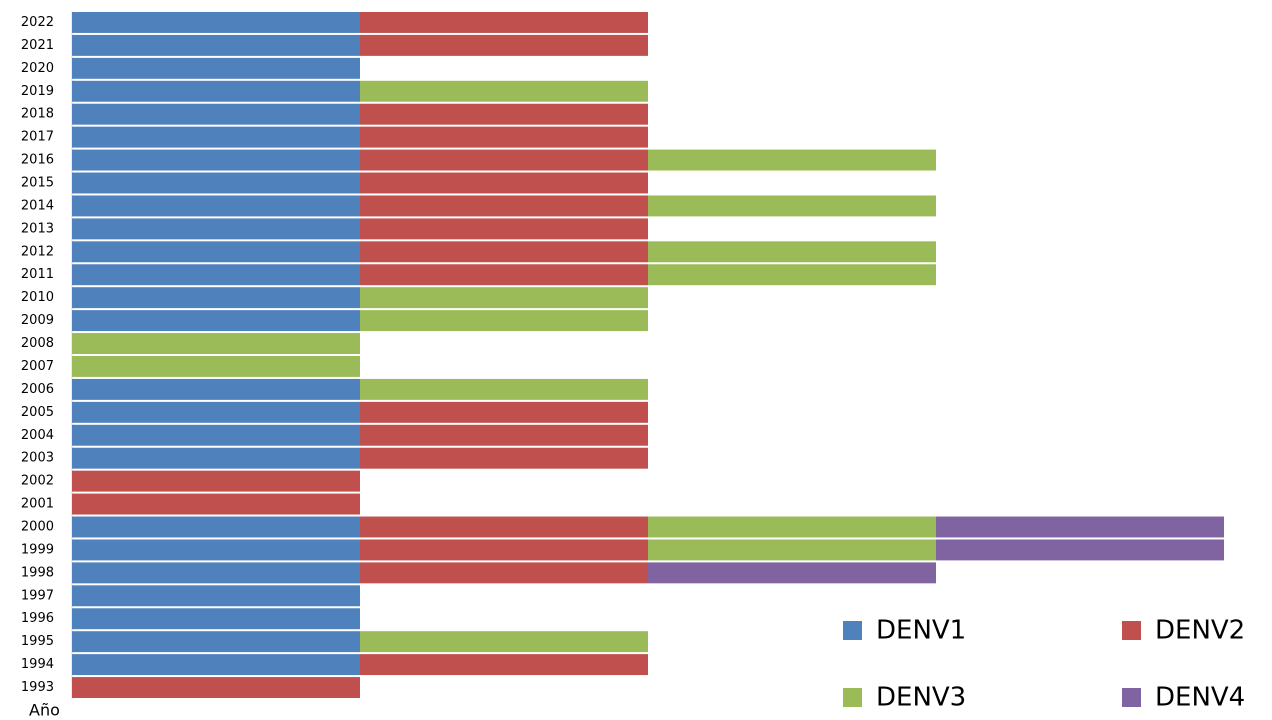  Describe the element at coordinates (1200, 631) in the screenshot. I see `legend-label: DENV2` at that location.